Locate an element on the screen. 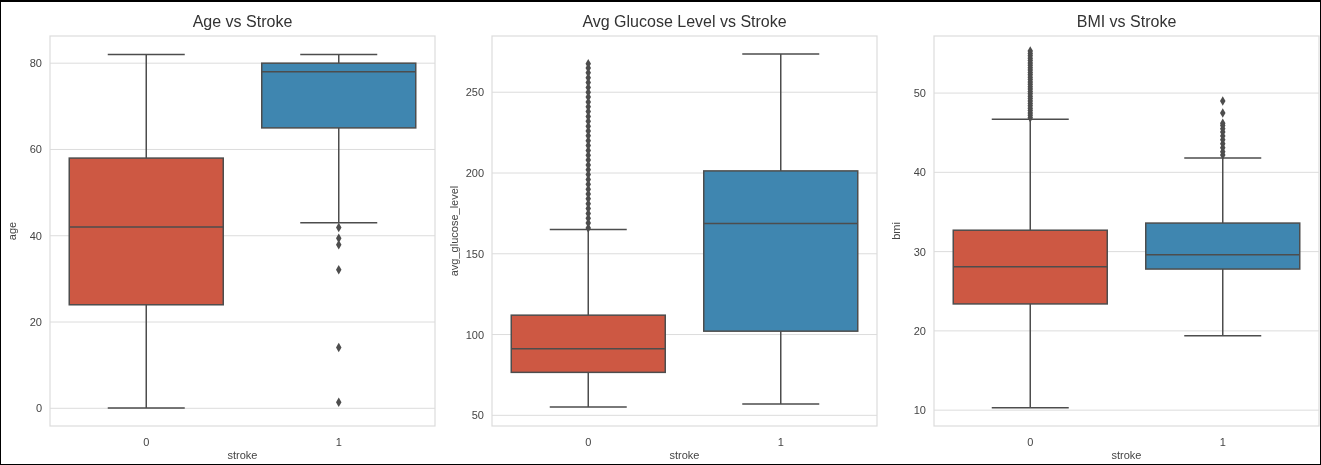  y-tick-label: 250 is located at coordinates (474, 92).